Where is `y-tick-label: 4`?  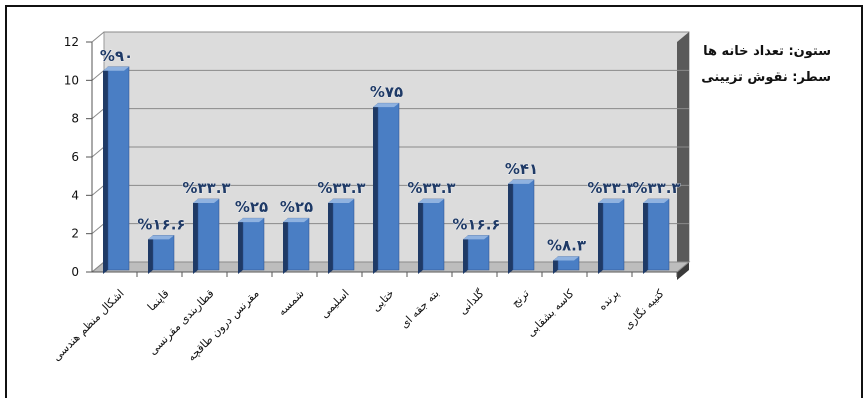
y-tick-label: 4 is located at coordinates (75, 195).